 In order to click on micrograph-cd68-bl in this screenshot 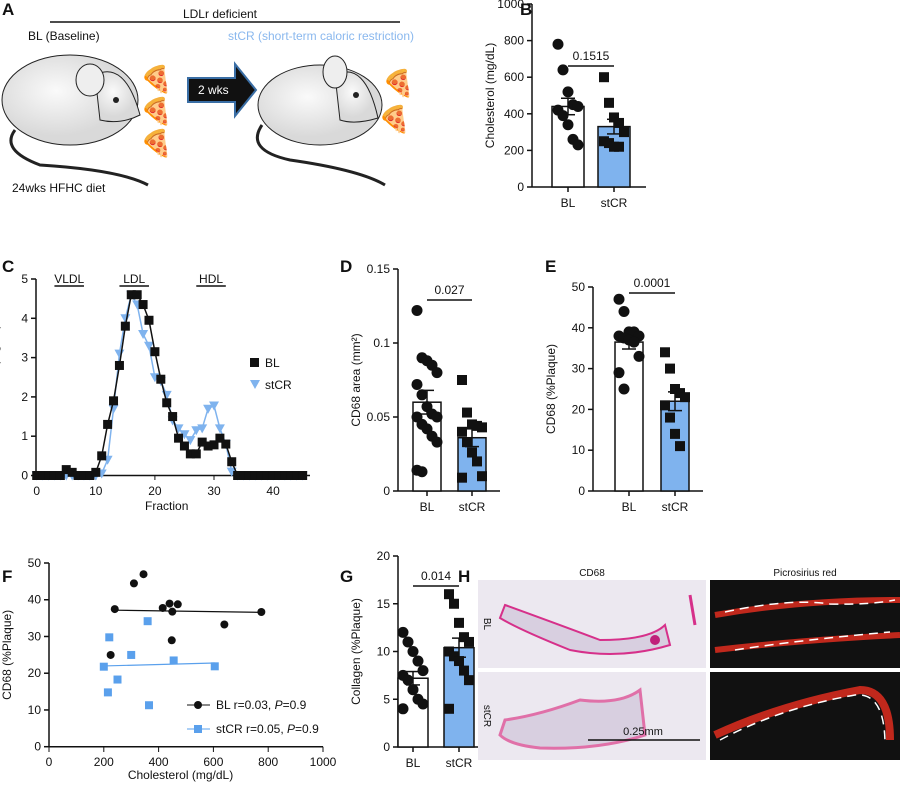, I will do `click(592, 624)`.